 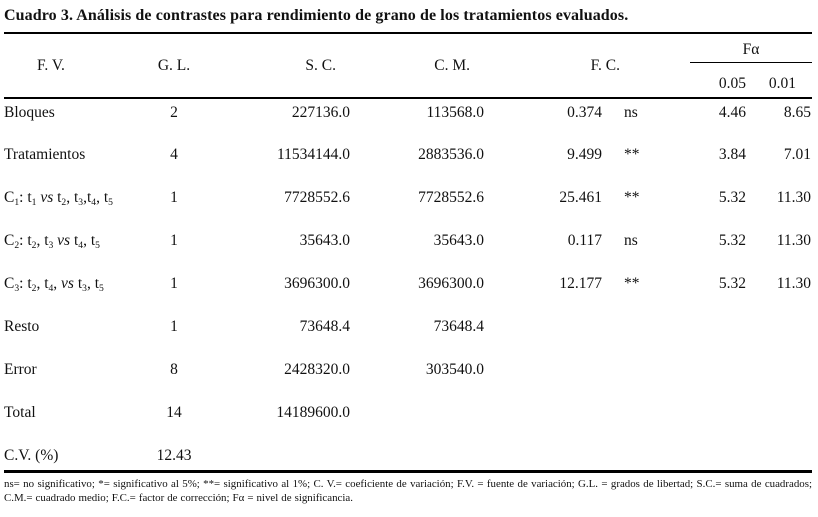 What do you see at coordinates (174, 112) in the screenshot?
I see `cell-df: 2` at bounding box center [174, 112].